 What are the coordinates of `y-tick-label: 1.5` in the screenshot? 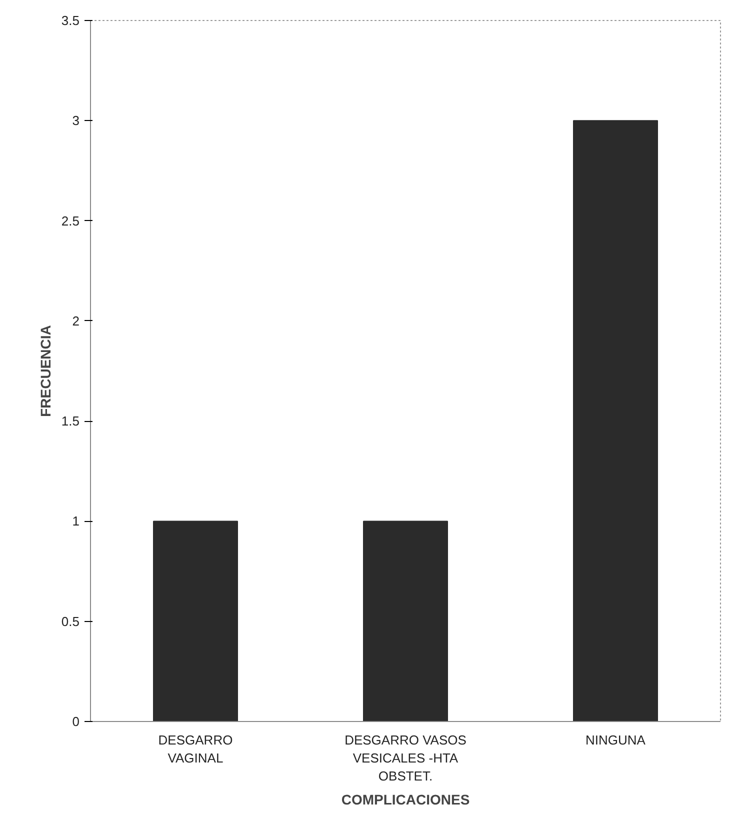 It's located at (70, 421).